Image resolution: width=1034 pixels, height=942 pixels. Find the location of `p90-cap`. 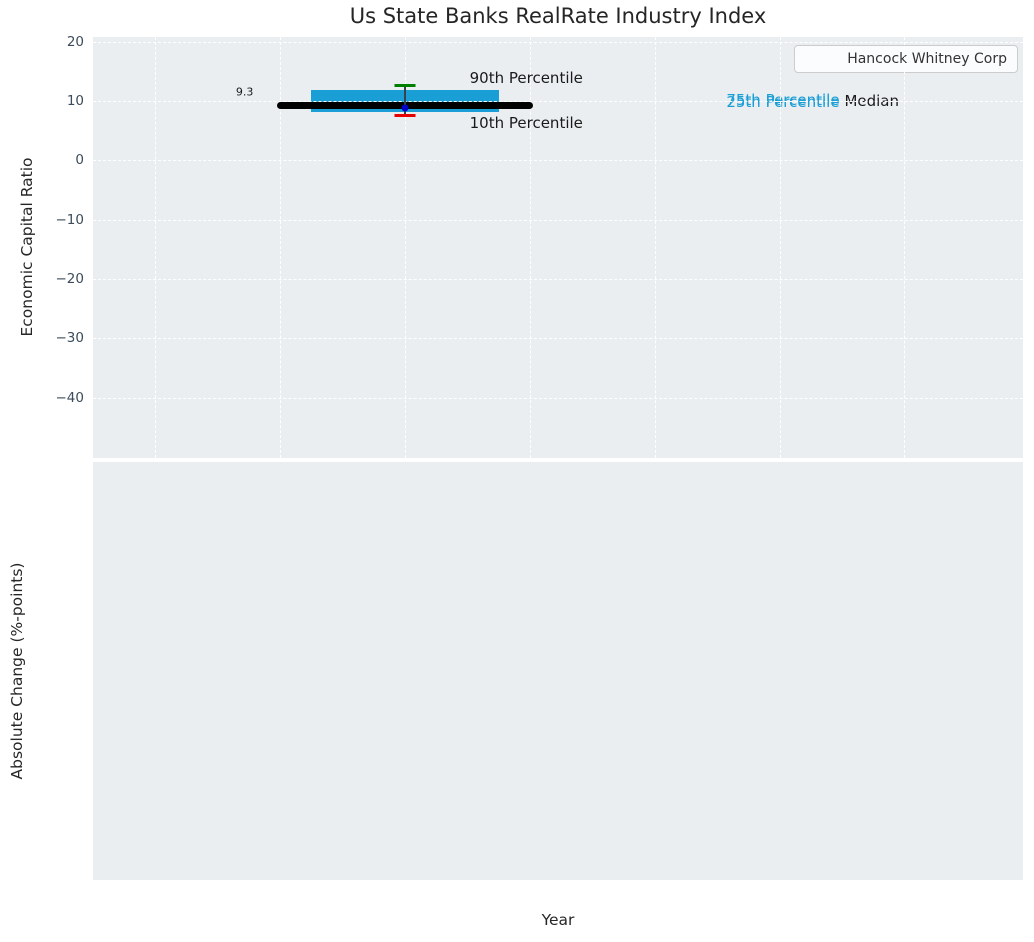

p90-cap is located at coordinates (405, 86).